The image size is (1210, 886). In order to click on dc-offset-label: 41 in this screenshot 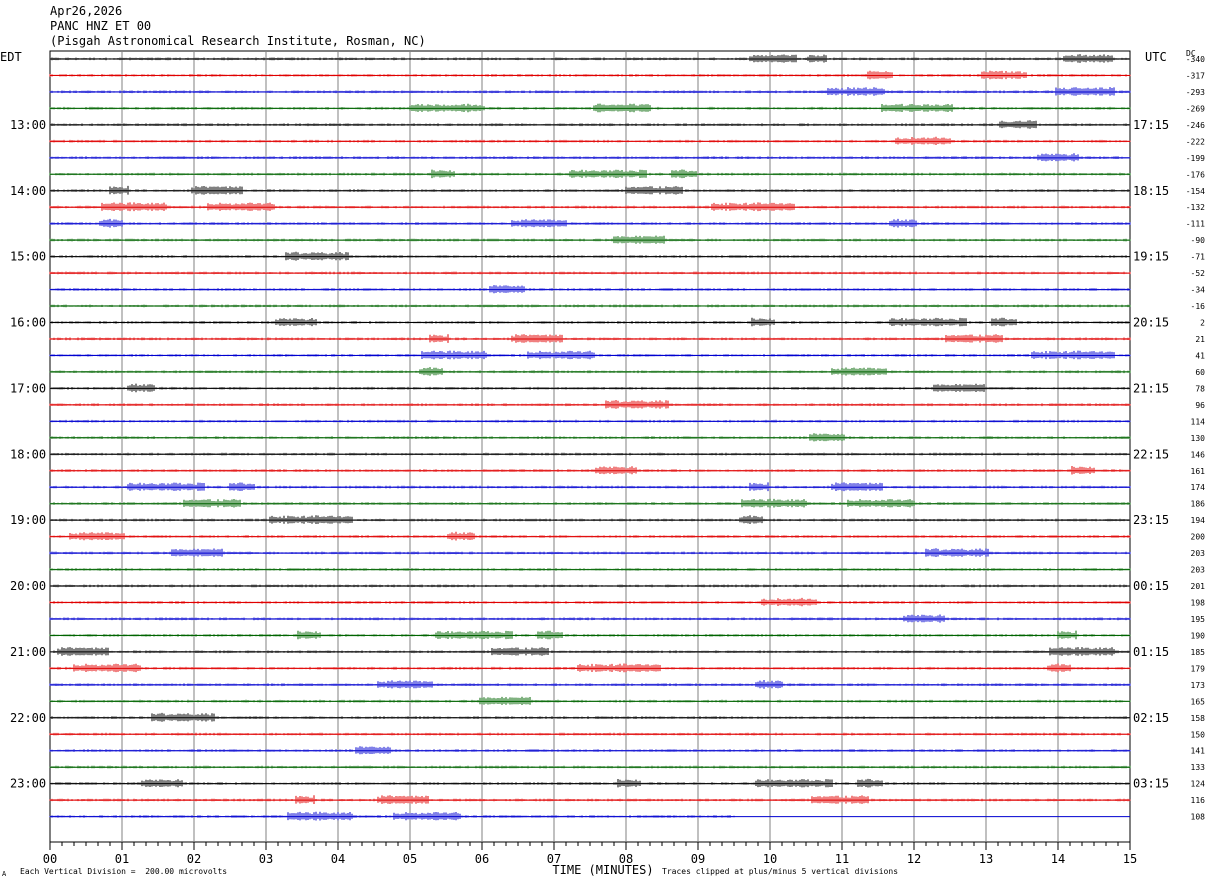, I will do `click(1200, 355)`.